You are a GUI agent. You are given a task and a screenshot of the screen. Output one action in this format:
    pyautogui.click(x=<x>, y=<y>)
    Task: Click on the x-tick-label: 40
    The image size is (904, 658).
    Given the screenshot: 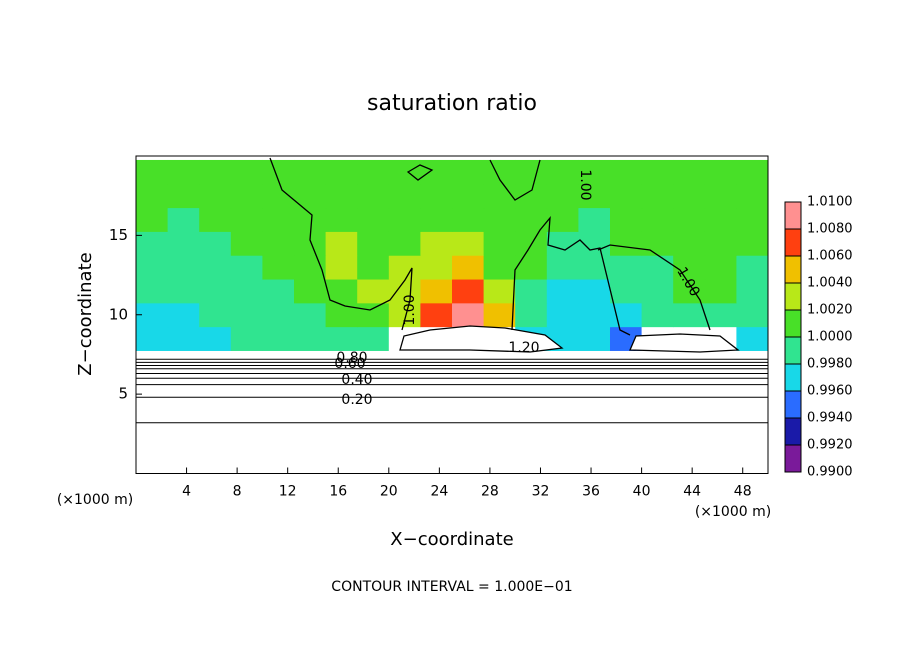 What is the action you would take?
    pyautogui.click(x=642, y=492)
    